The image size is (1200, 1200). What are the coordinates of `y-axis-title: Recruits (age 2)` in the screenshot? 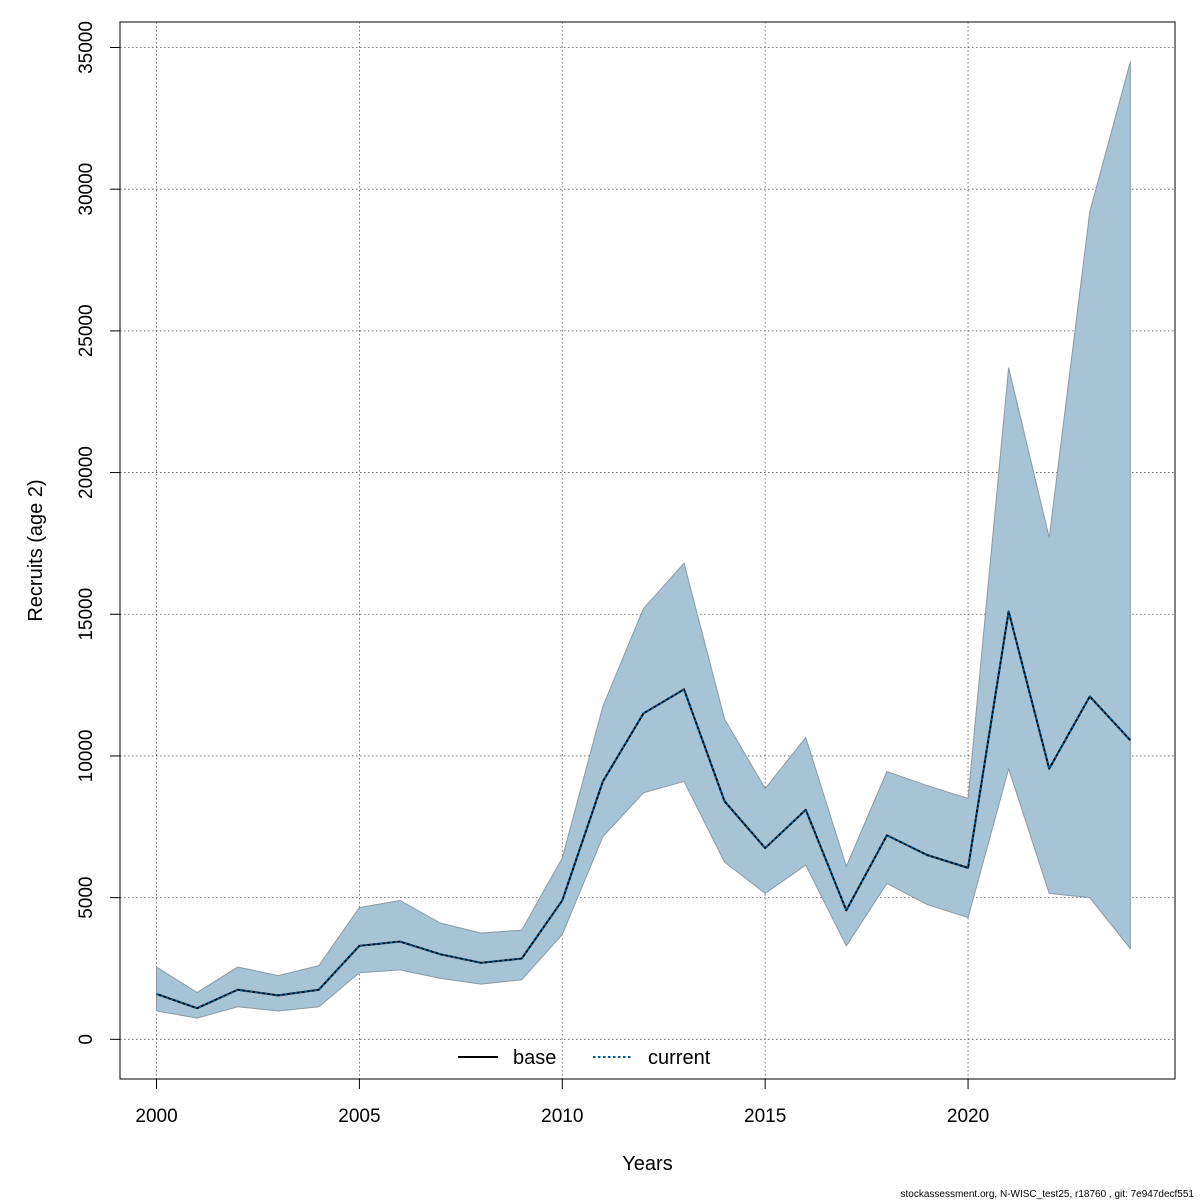 It's located at (36, 550).